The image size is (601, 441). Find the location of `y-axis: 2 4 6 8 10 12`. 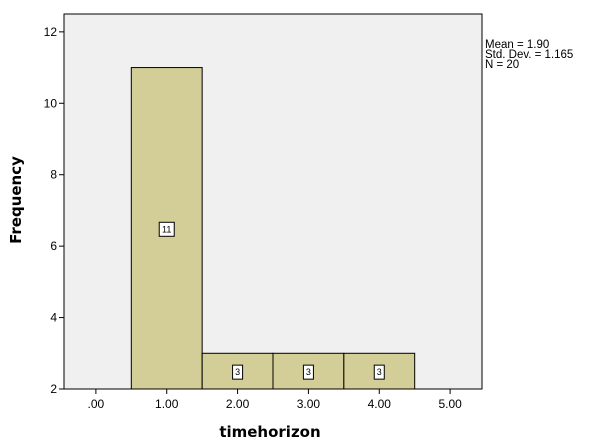

y-axis: 2 4 6 8 10 12 is located at coordinates (54, 210).